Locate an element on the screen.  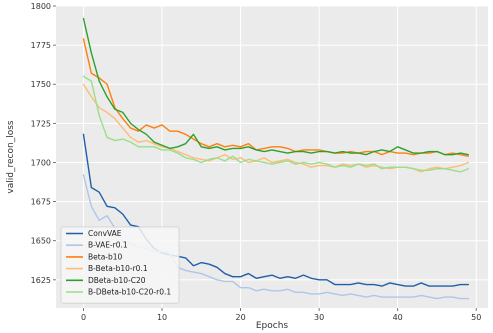
legend-entry: B-Beta-b10-r0.1 is located at coordinates (118, 268).